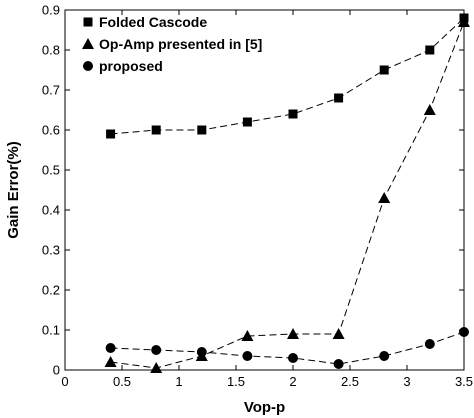 This screenshot has height=418, width=474. I want to click on x-tick-label-2: 1, so click(178, 381).